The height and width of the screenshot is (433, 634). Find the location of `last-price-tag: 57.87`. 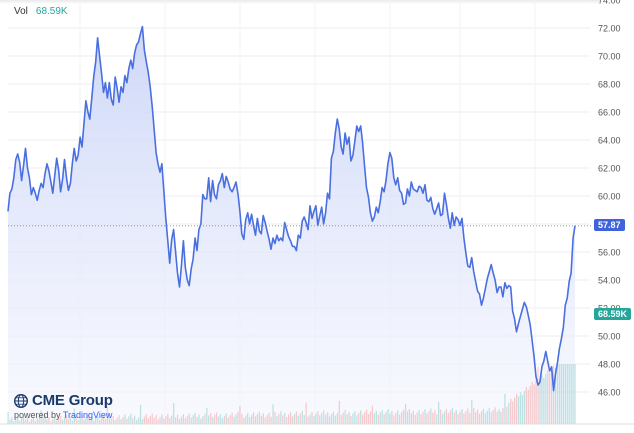

last-price-tag: 57.87 is located at coordinates (609, 224).